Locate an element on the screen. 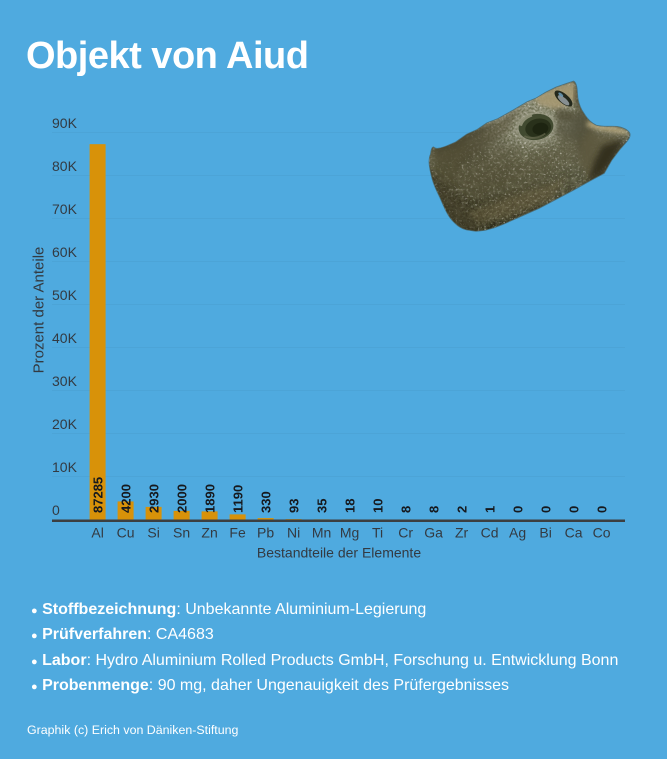 The width and height of the screenshot is (667, 759). svg-text: Ti is located at coordinates (377, 533).